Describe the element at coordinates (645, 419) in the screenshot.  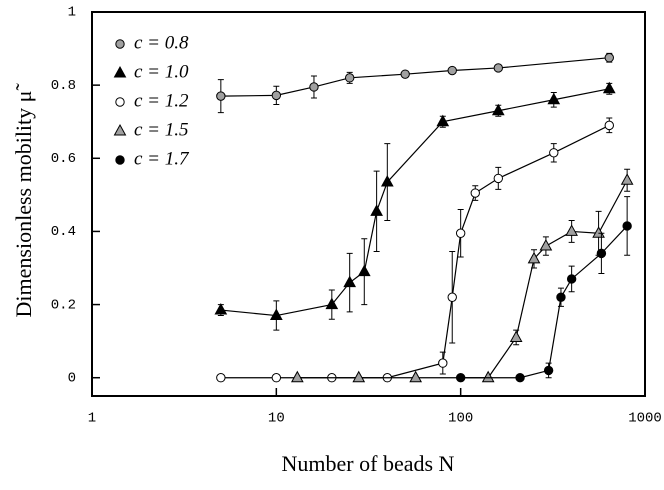
I see `x-tick-label: 1000` at that location.